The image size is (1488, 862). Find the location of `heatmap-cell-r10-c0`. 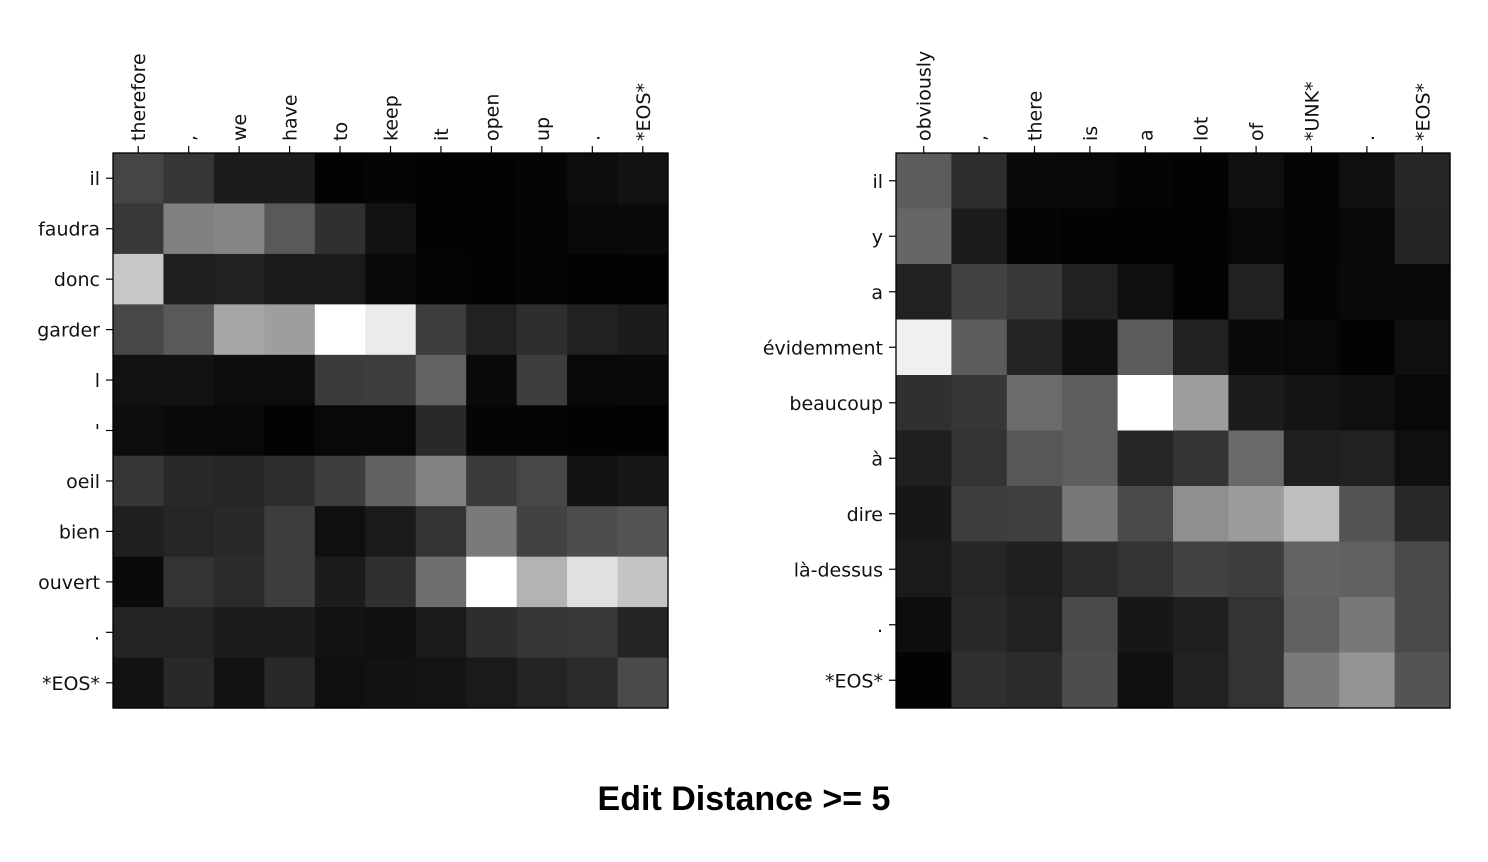

heatmap-cell-r10-c0 is located at coordinates (139, 683).